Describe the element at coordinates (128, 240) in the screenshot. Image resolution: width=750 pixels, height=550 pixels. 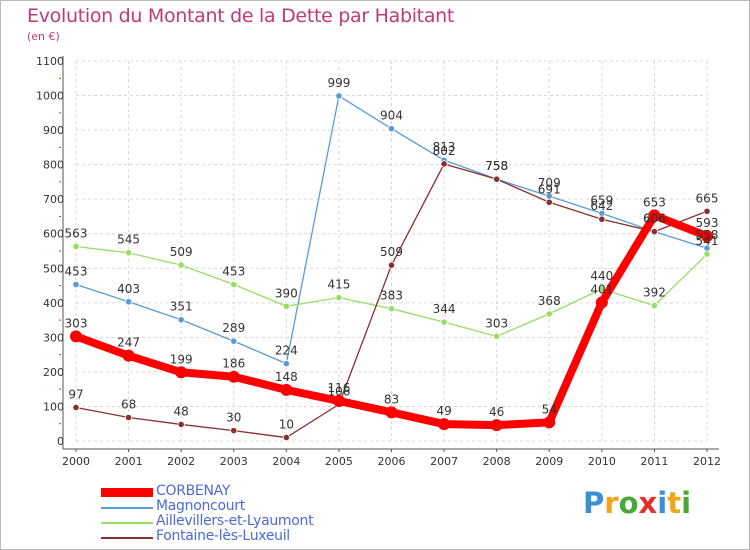
I see `data-label-aillevillers: 545` at that location.